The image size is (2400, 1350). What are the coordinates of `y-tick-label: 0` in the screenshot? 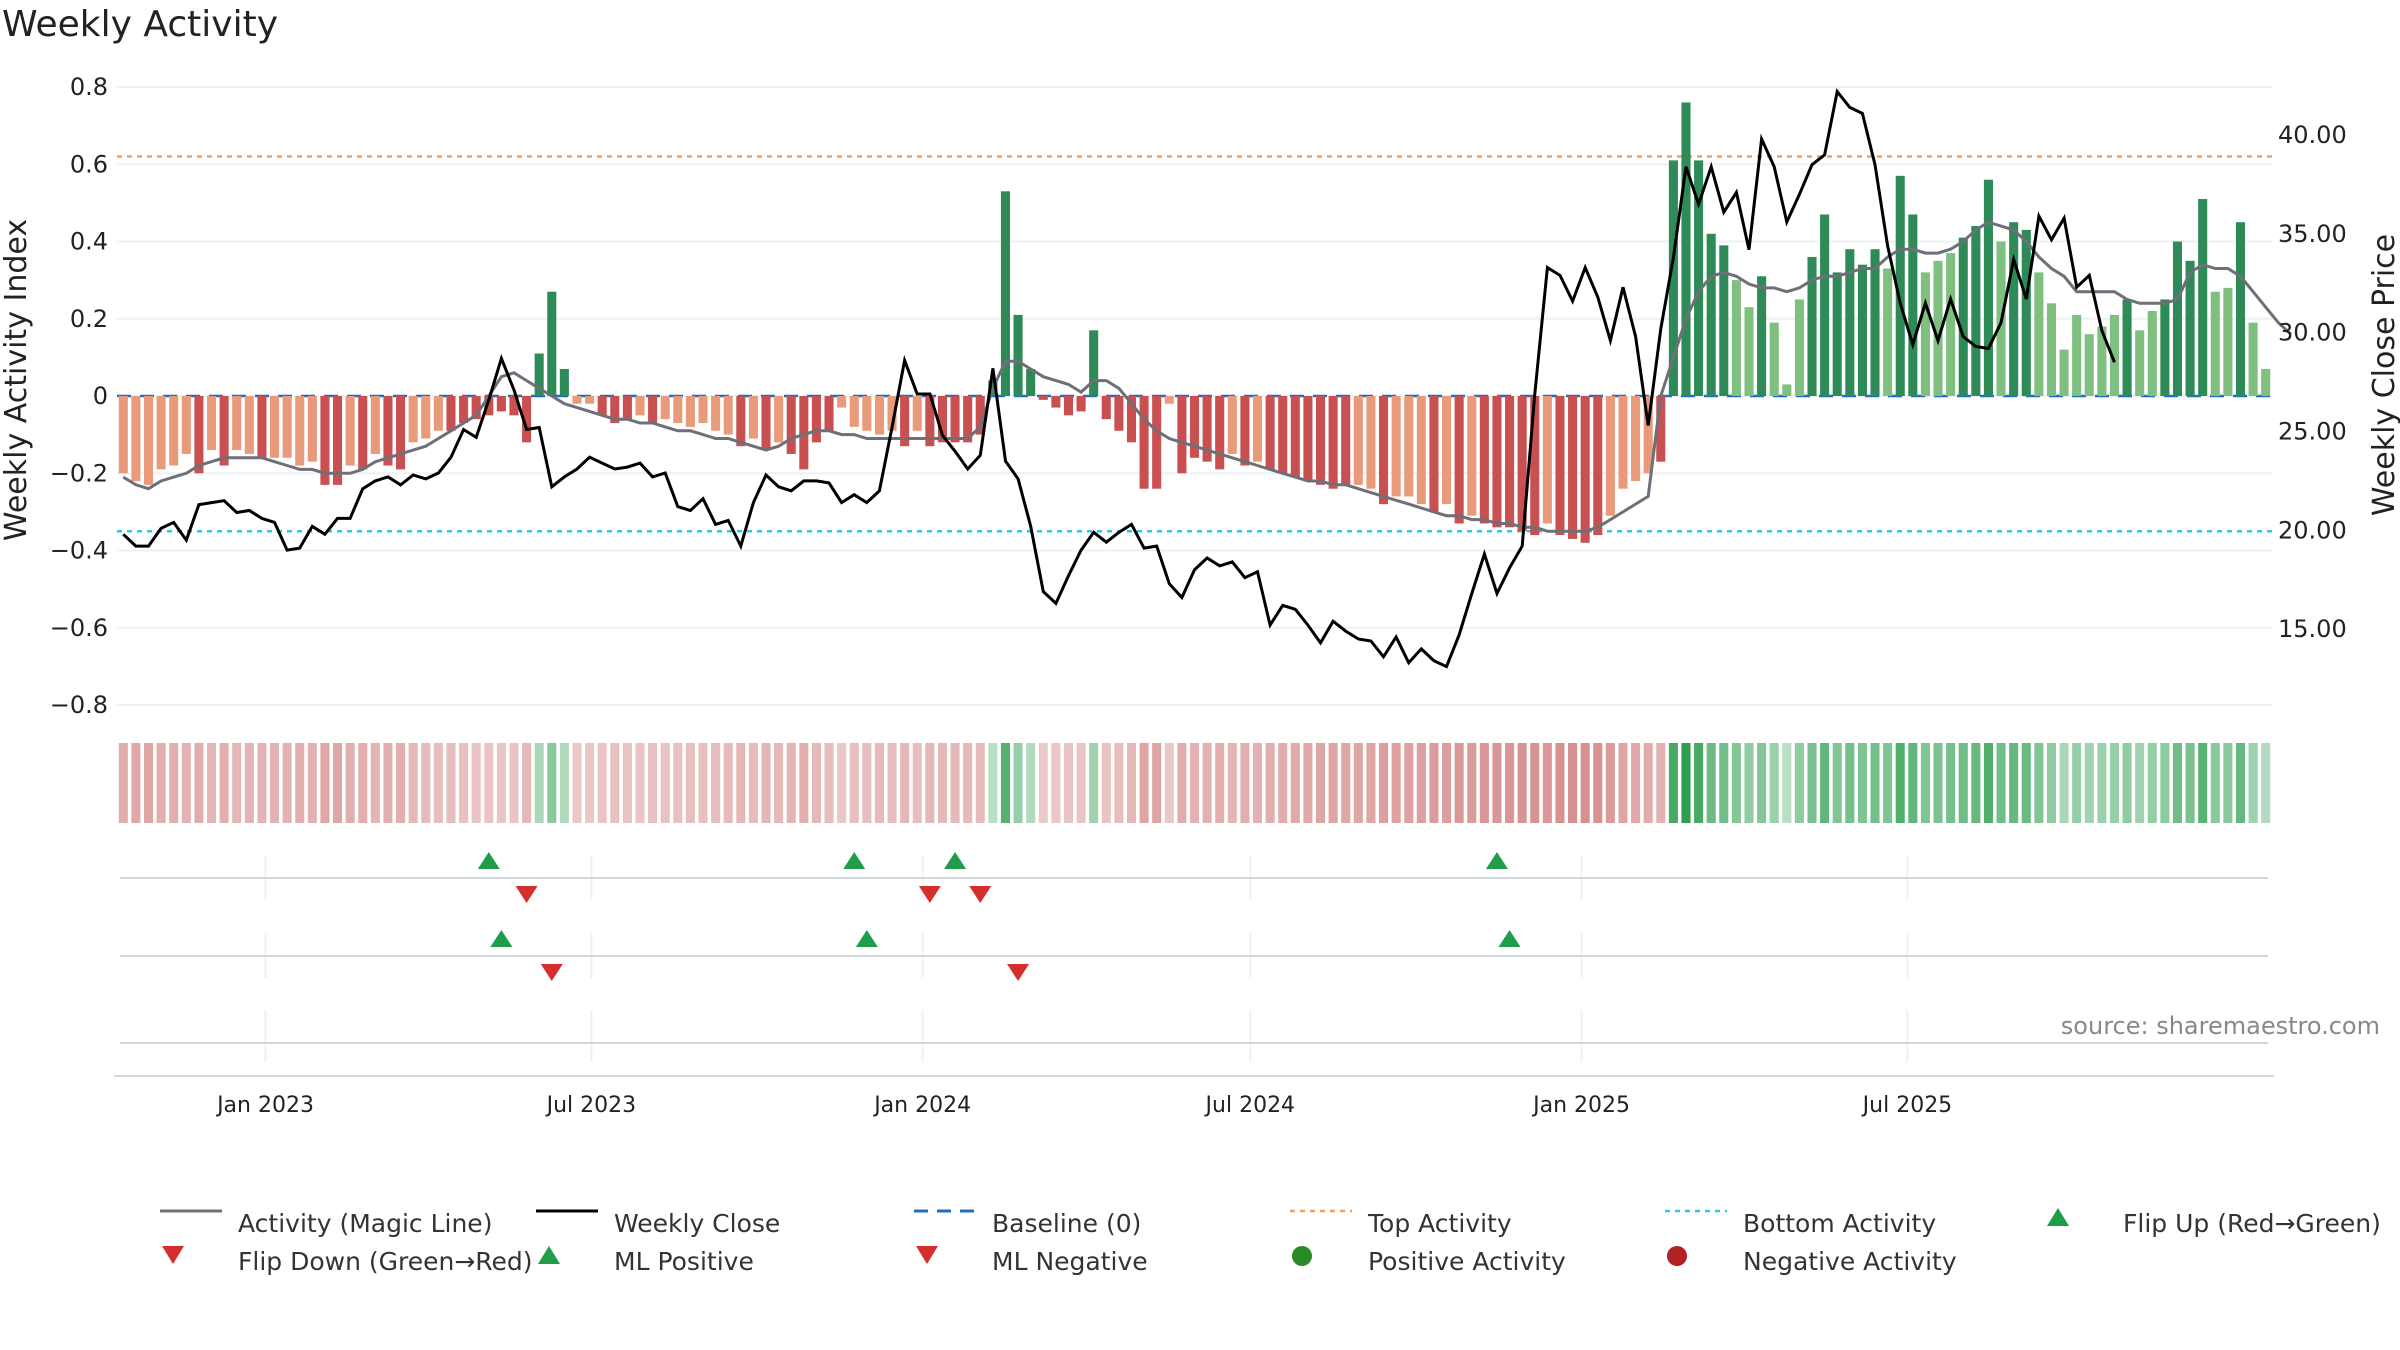 It's located at (100, 396).